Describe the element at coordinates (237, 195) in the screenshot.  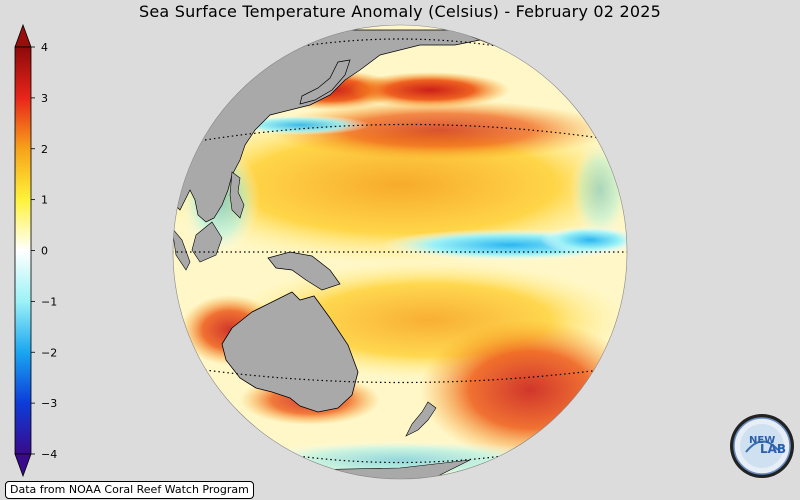
I see `land-philippines` at that location.